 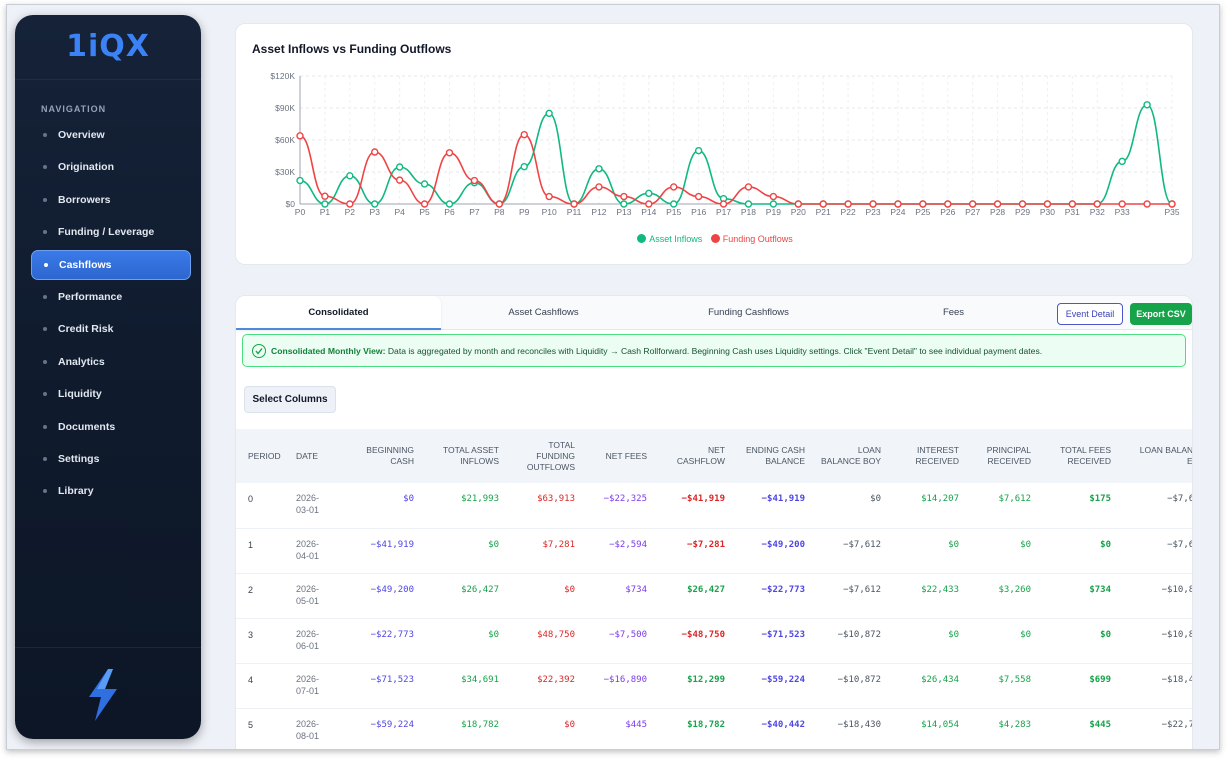 I want to click on sidebar-item-performance: Performance, so click(x=111, y=297).